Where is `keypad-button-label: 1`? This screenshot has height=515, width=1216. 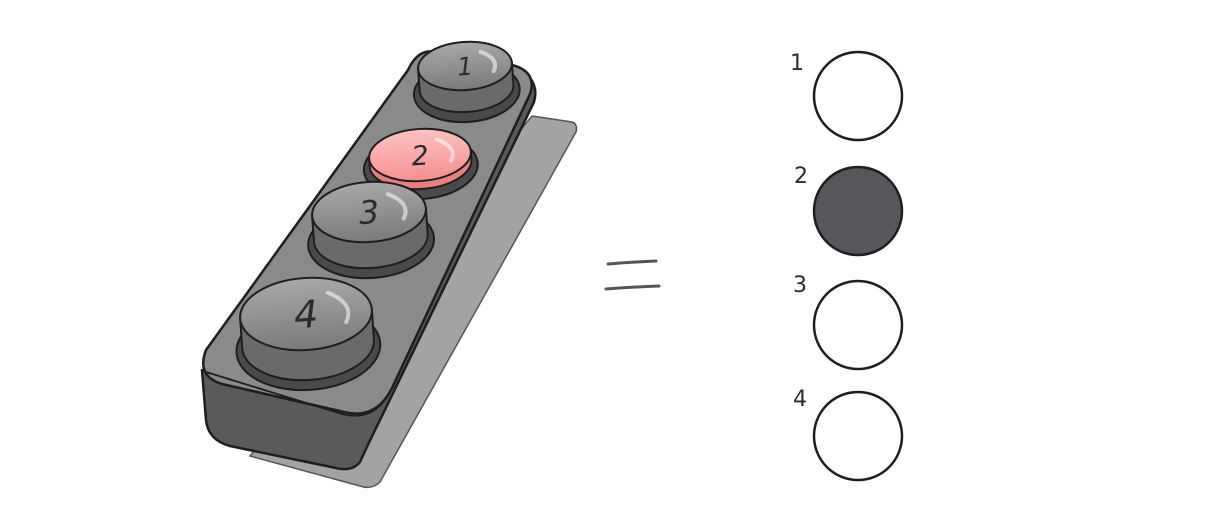 keypad-button-label: 1 is located at coordinates (465, 67).